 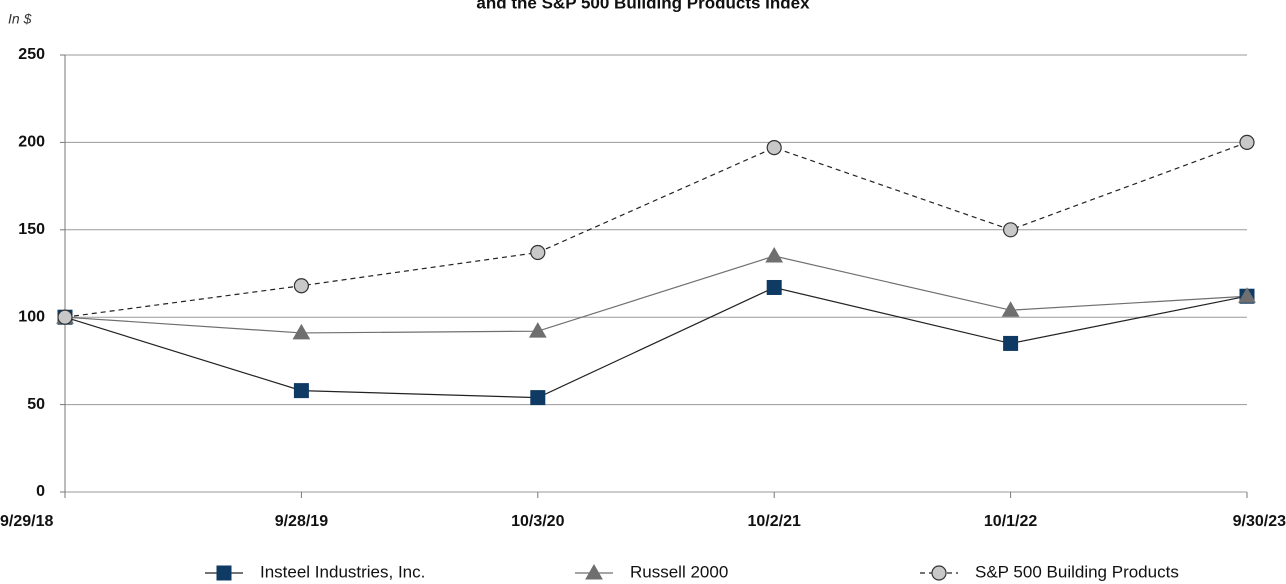 What do you see at coordinates (1077, 571) in the screenshot?
I see `legend-label: S&P 500 Building Products` at bounding box center [1077, 571].